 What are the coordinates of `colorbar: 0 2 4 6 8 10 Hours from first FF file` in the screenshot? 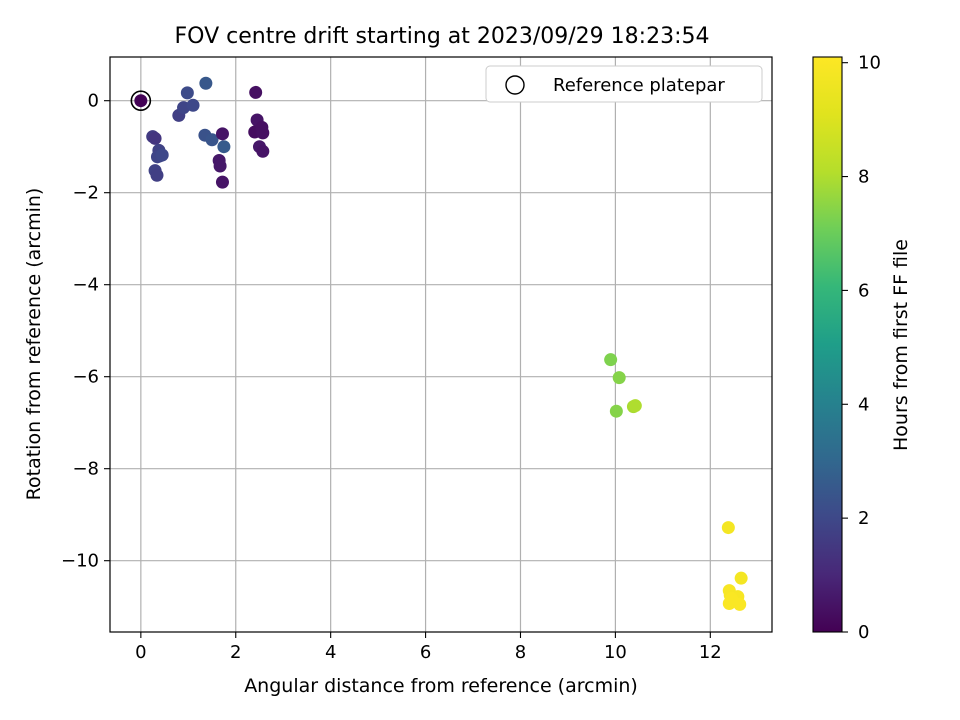 It's located at (862, 348).